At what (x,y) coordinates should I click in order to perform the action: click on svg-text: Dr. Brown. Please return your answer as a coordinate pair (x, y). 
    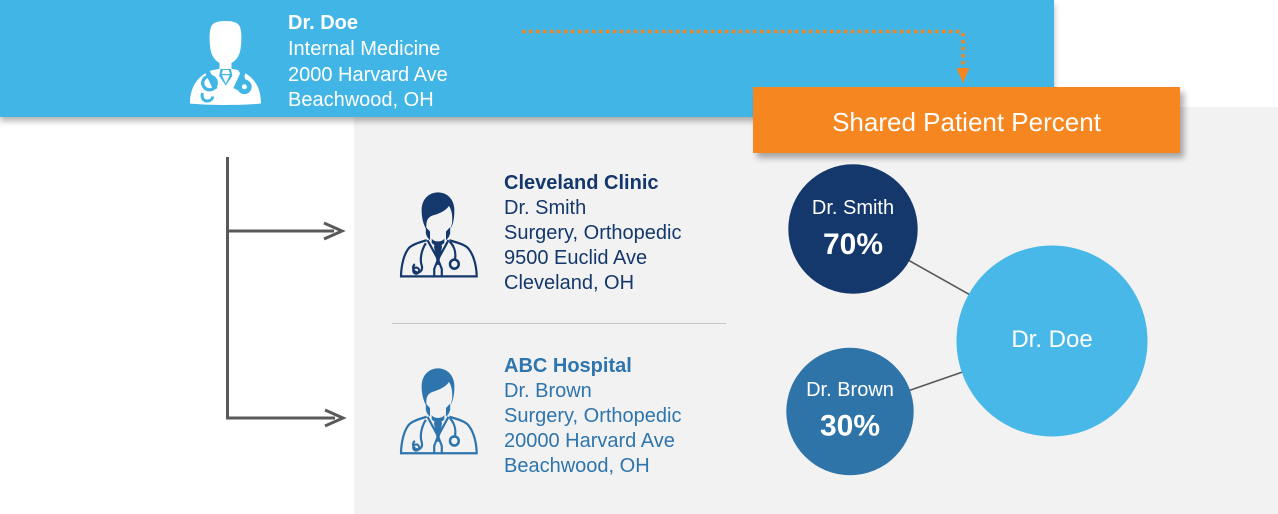
    Looking at the image, I should click on (850, 390).